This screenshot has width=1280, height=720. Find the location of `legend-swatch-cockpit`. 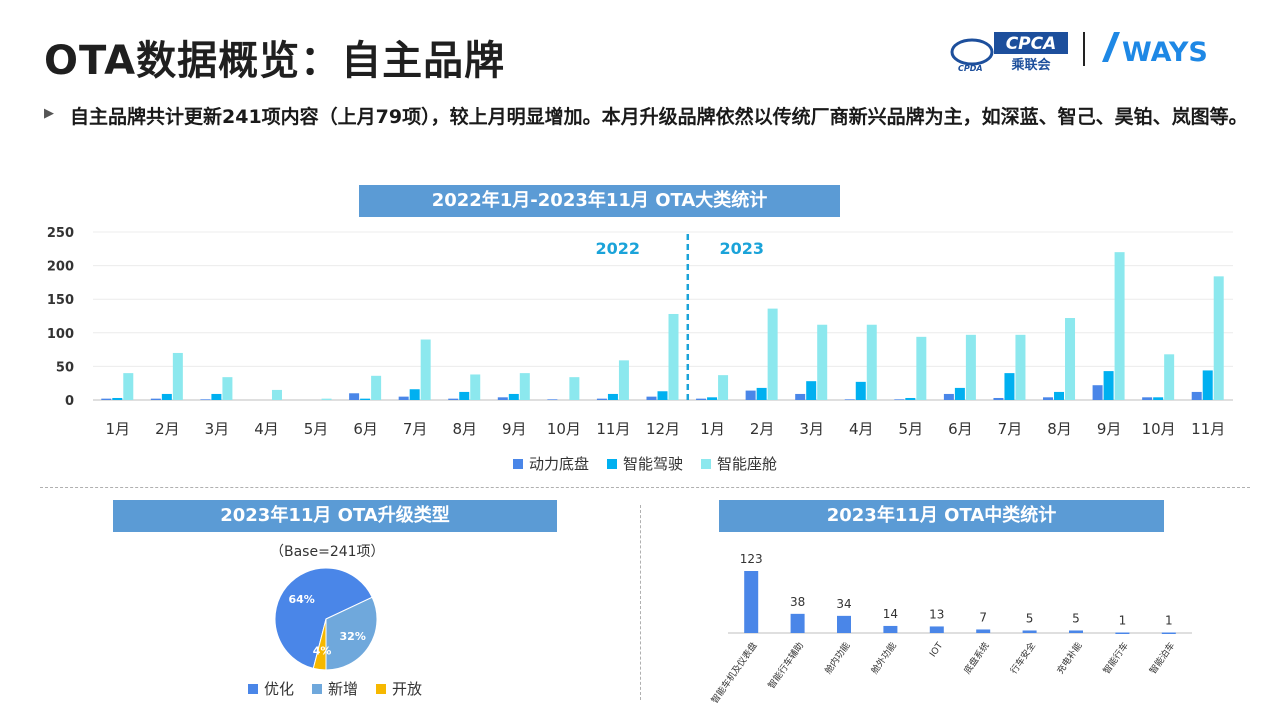

legend-swatch-cockpit is located at coordinates (706, 463).